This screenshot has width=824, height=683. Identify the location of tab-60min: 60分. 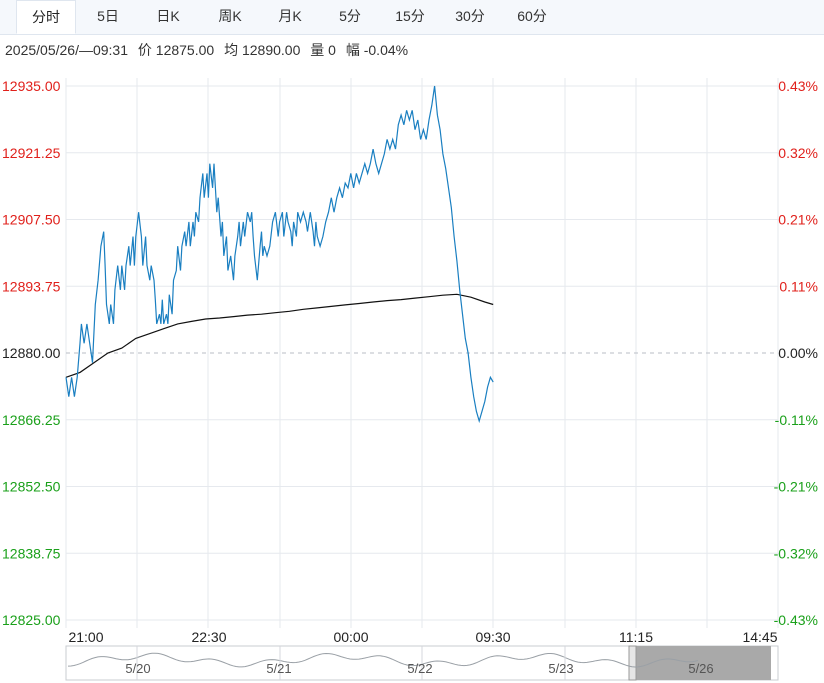
(532, 16).